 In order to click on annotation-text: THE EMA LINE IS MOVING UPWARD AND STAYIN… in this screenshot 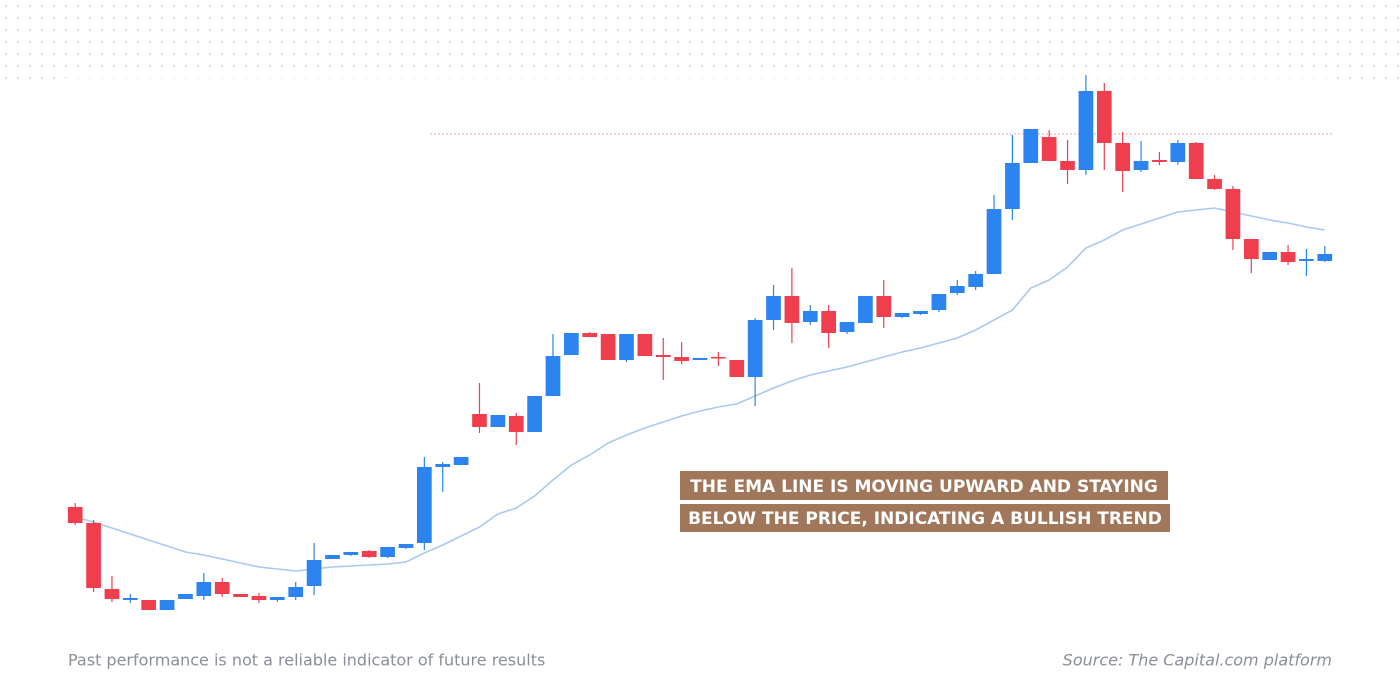, I will do `click(924, 487)`.